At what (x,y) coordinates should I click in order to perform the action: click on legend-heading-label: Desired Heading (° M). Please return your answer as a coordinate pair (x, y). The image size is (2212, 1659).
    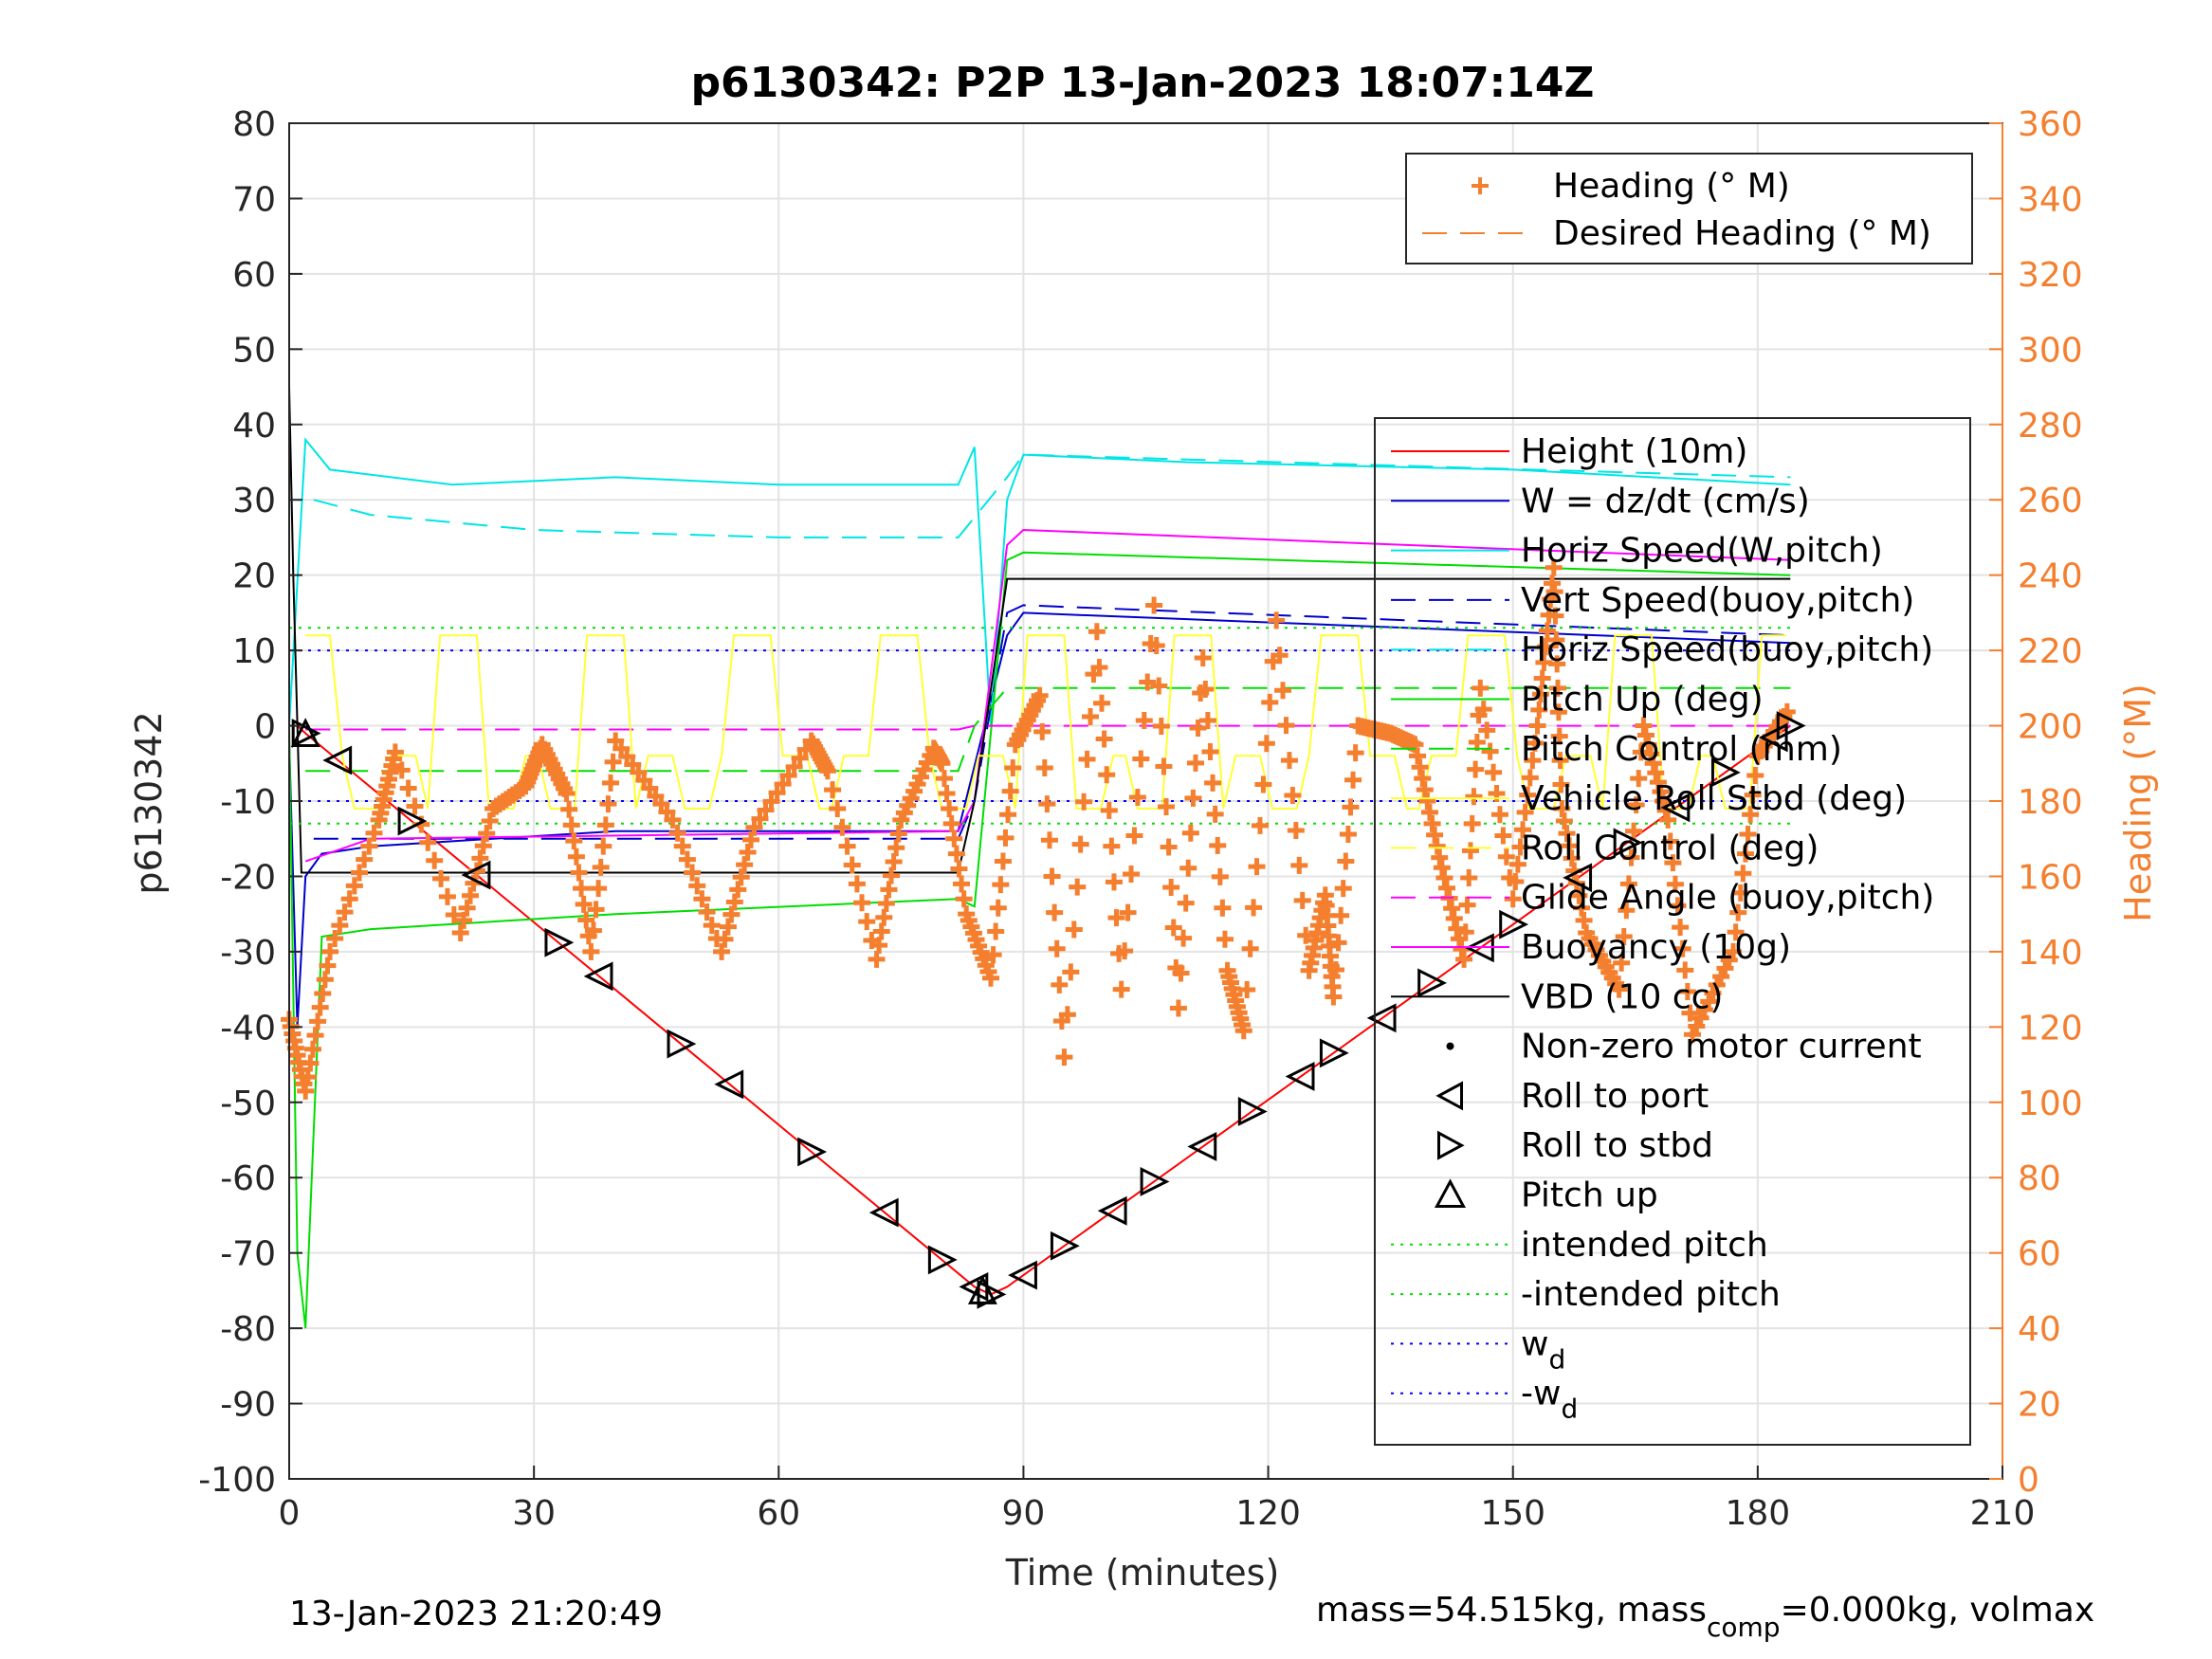
    Looking at the image, I should click on (1742, 233).